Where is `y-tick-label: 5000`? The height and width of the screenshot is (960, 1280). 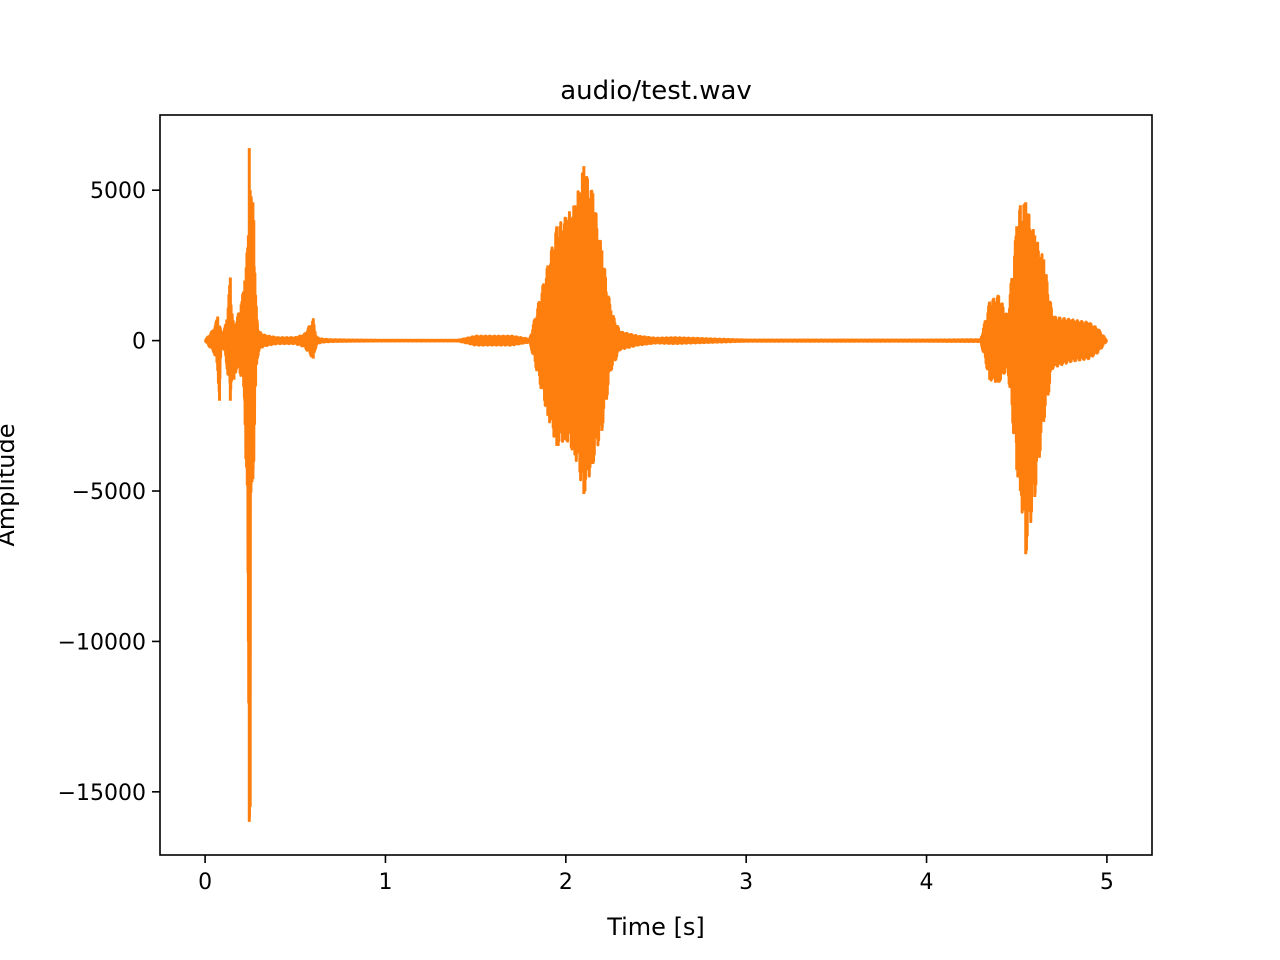
y-tick-label: 5000 is located at coordinates (118, 191).